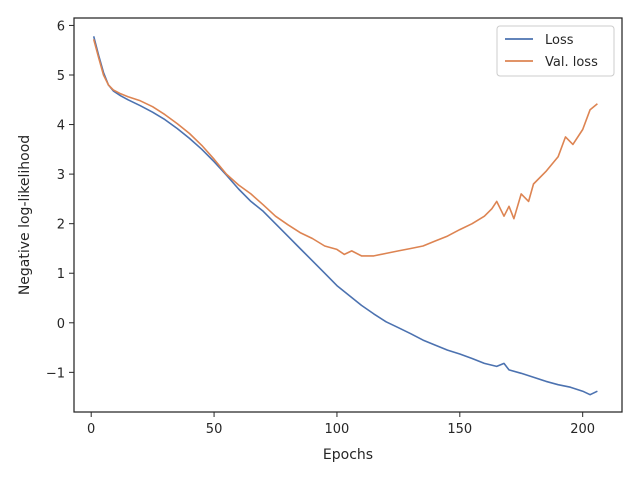  I want to click on x-tick-label: 50, so click(214, 429).